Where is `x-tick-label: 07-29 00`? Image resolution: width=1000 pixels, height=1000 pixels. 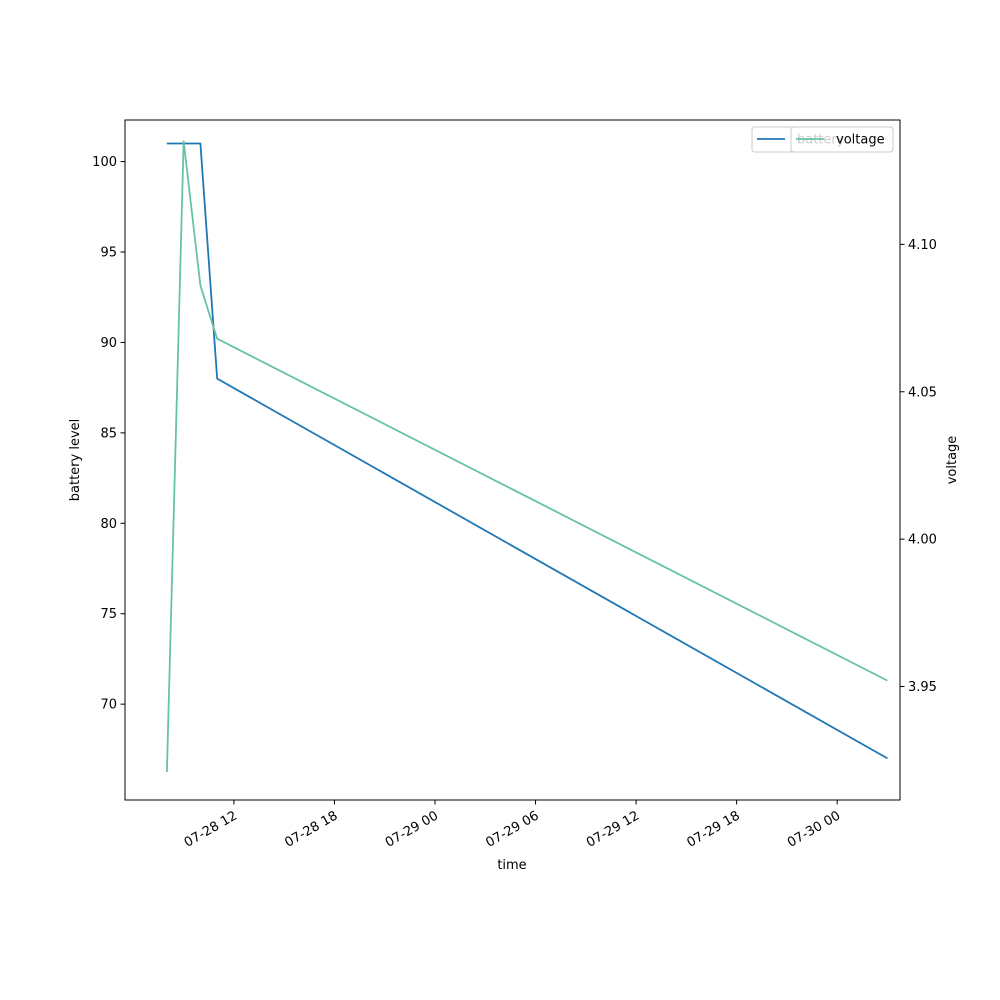 x-tick-label: 07-29 00 is located at coordinates (412, 829).